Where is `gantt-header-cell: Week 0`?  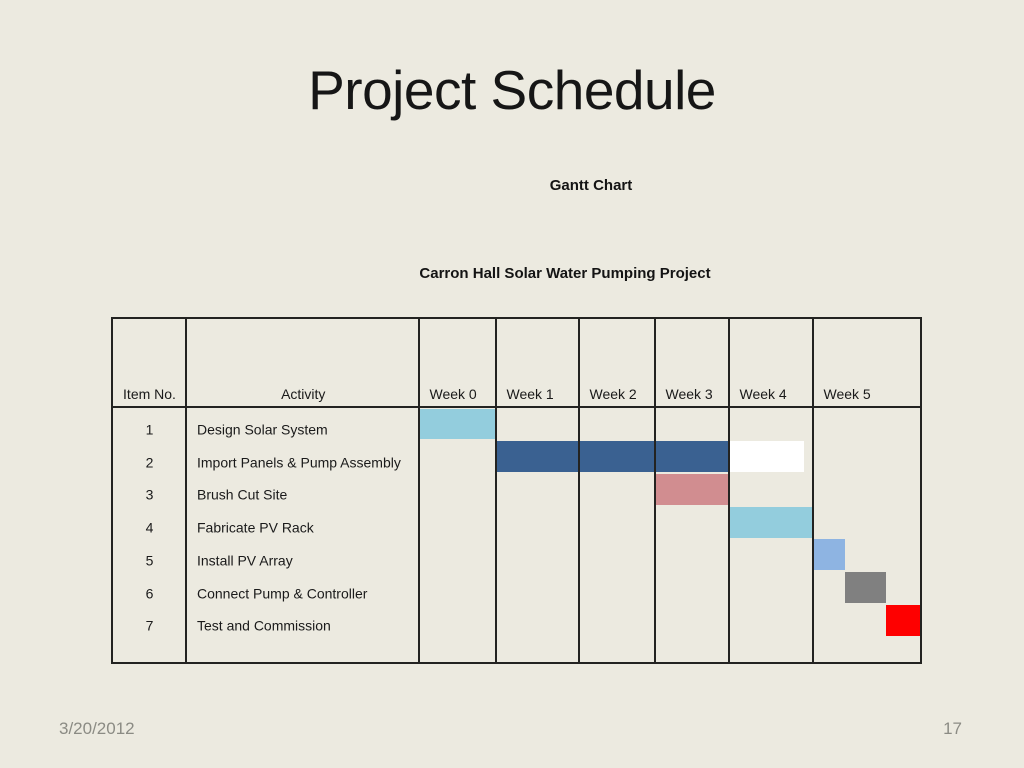 gantt-header-cell: Week 0 is located at coordinates (453, 394).